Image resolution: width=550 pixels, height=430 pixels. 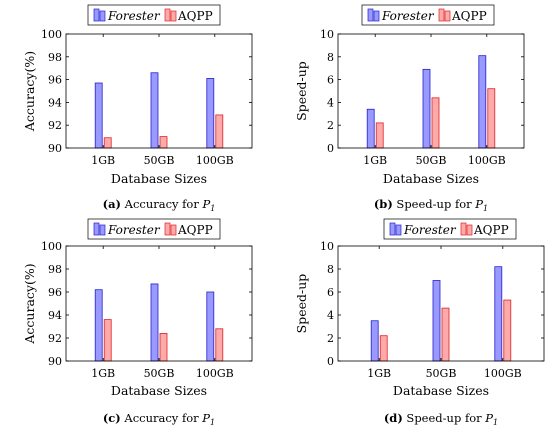 I want to click on caption-text: Speed-up for, so click(x=444, y=418).